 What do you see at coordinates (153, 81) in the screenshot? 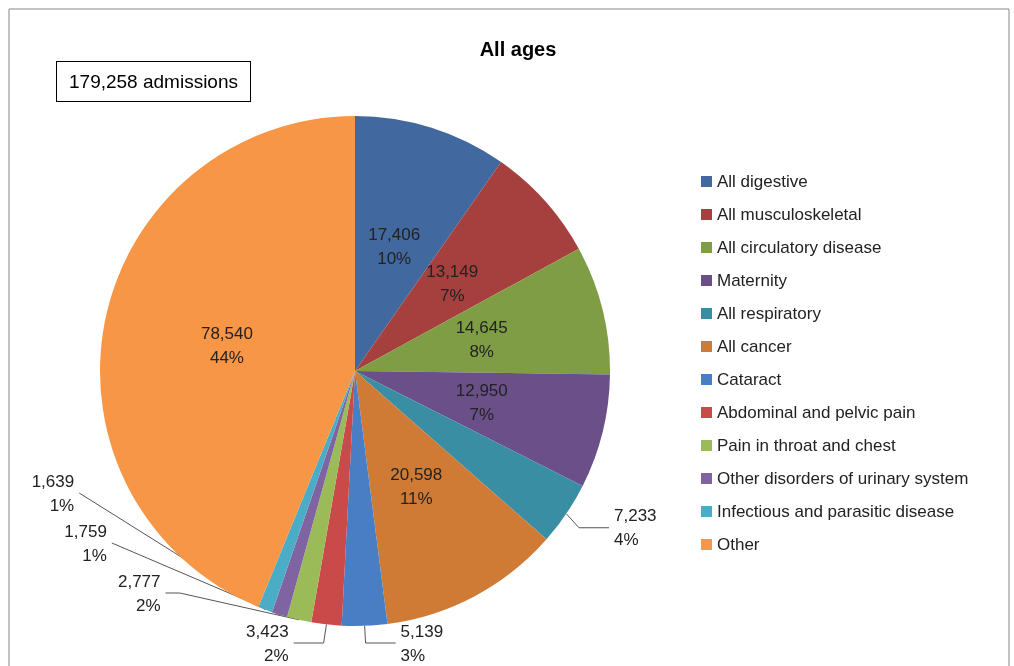
I see `text: 179,258 admissions` at bounding box center [153, 81].